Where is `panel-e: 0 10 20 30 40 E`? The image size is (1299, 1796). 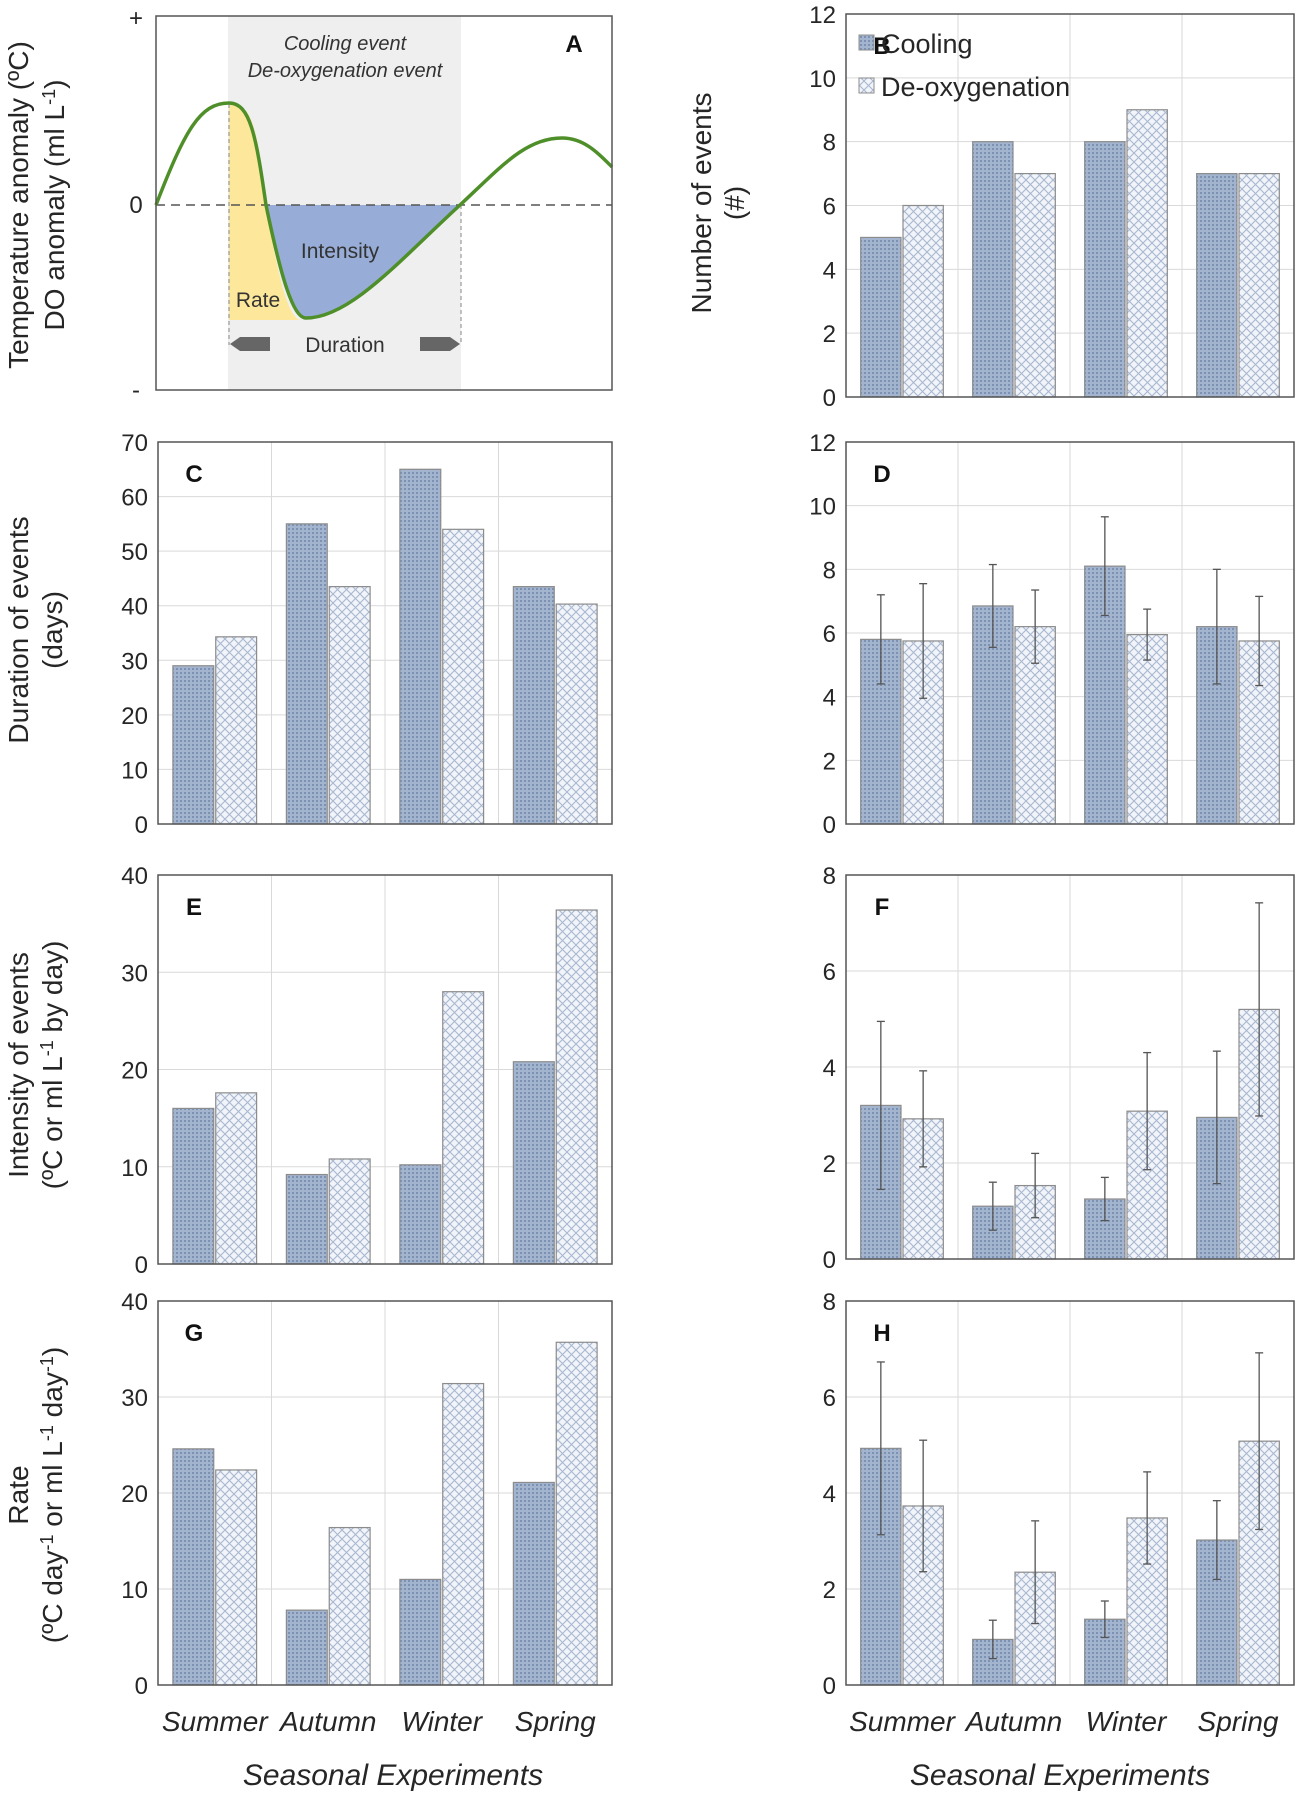
panel-e: 0 10 20 30 40 E is located at coordinates (367, 1071).